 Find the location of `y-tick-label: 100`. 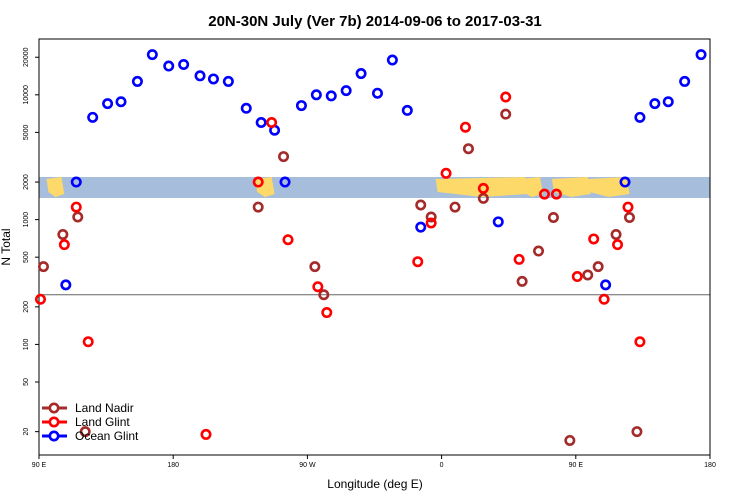

y-tick-label: 100 is located at coordinates (26, 344).